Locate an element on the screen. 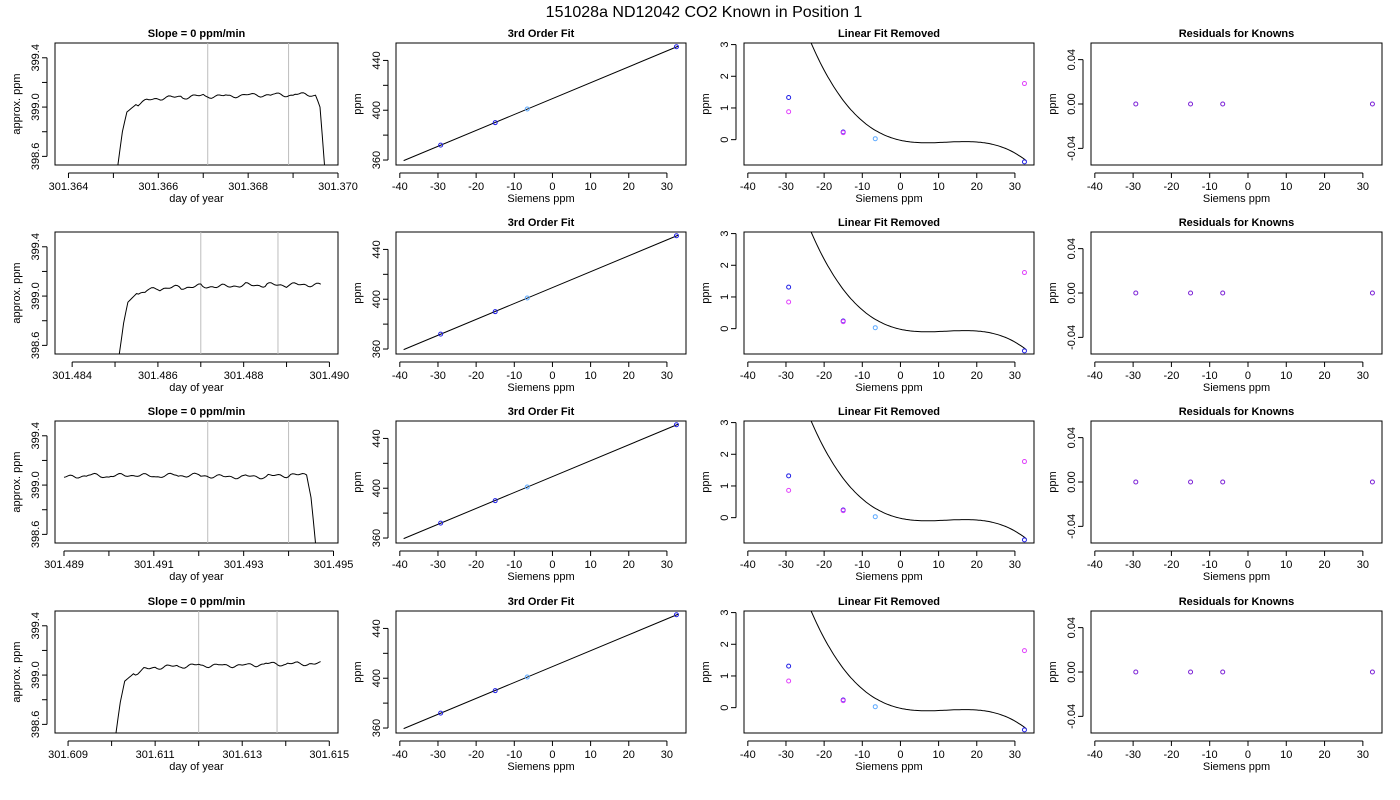 This screenshot has height=800, width=1400. y-tick-label: 1 is located at coordinates (725, 108).